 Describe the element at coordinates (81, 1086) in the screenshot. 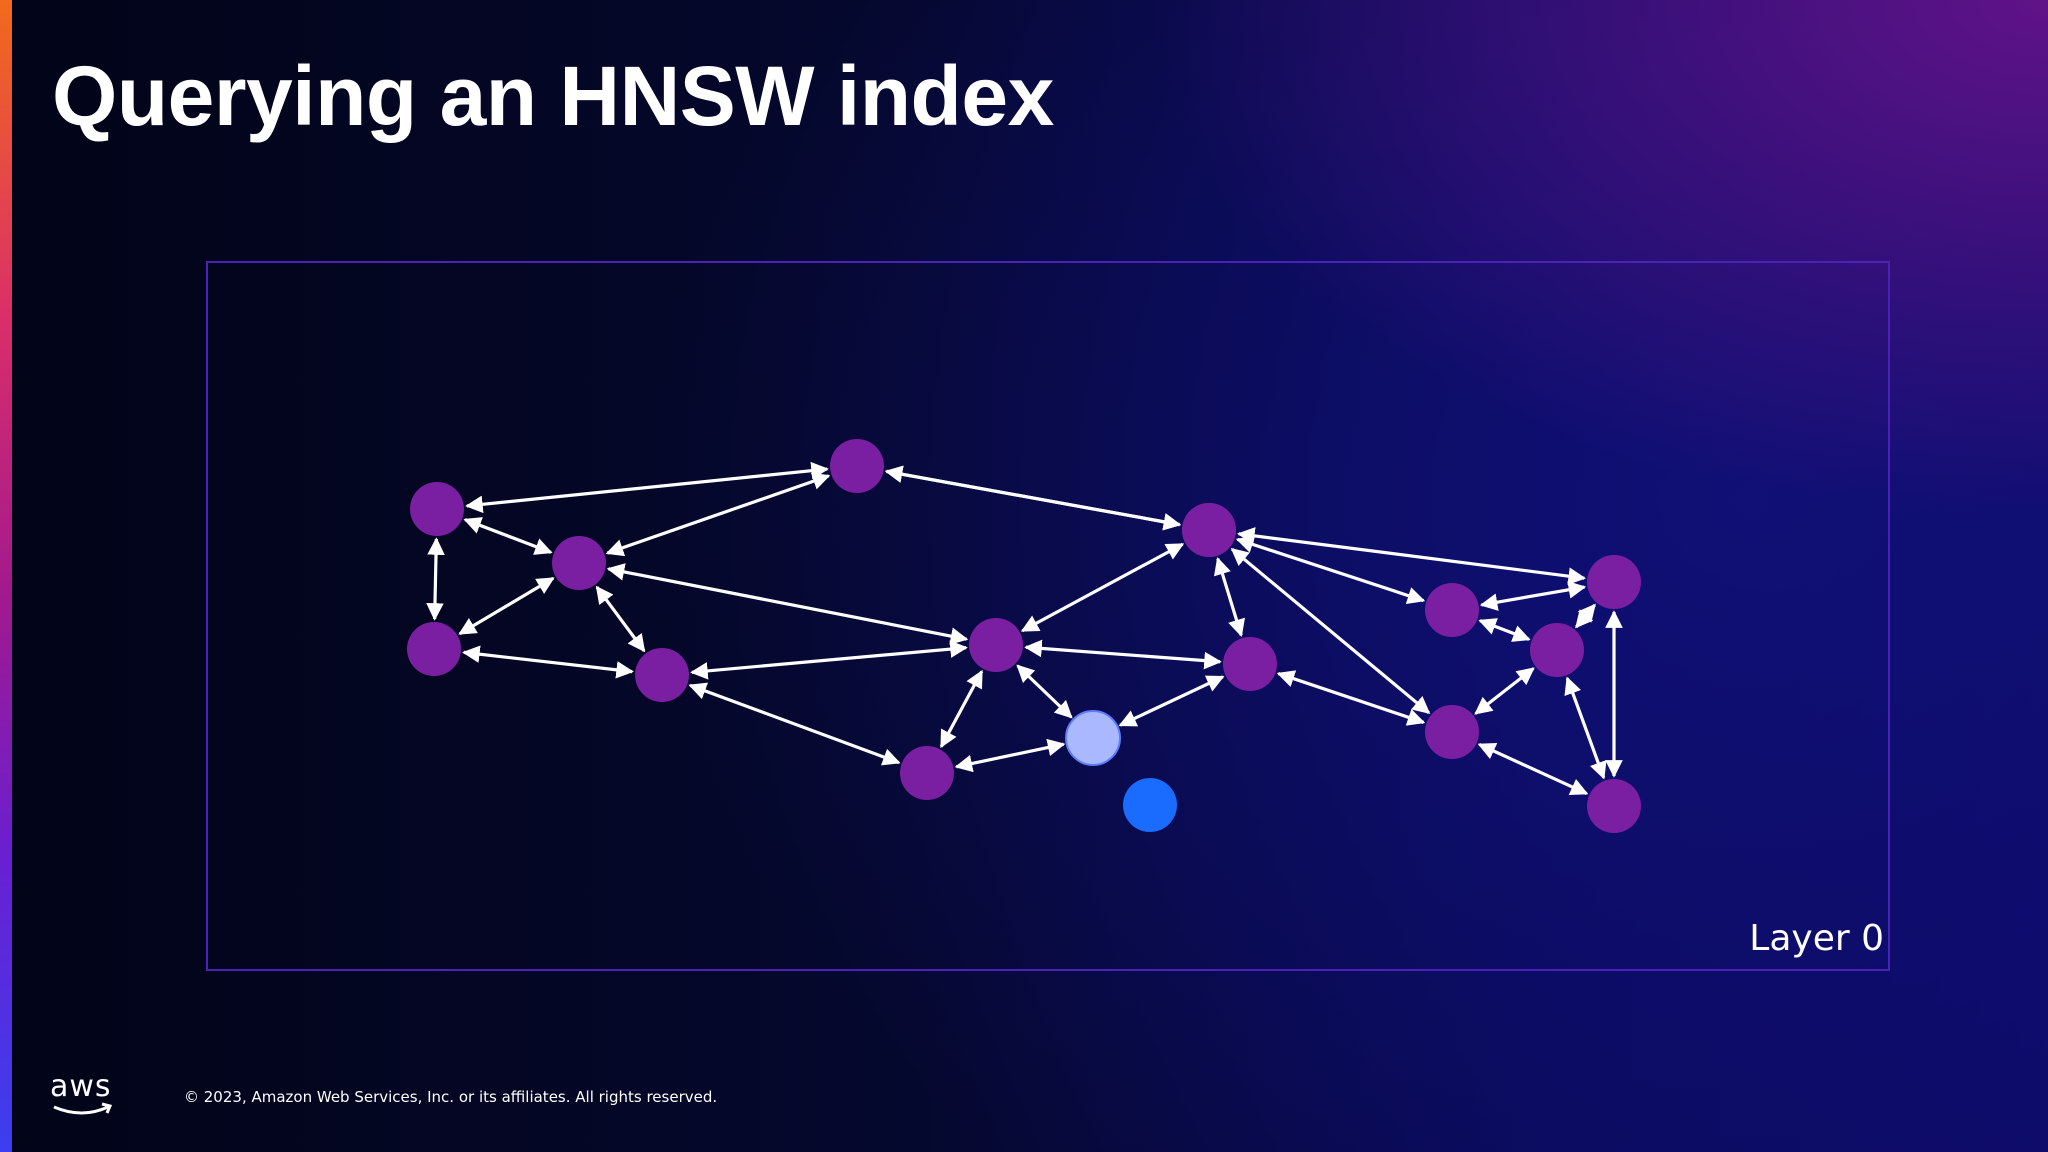

I see `aws-logo-text: aws` at that location.